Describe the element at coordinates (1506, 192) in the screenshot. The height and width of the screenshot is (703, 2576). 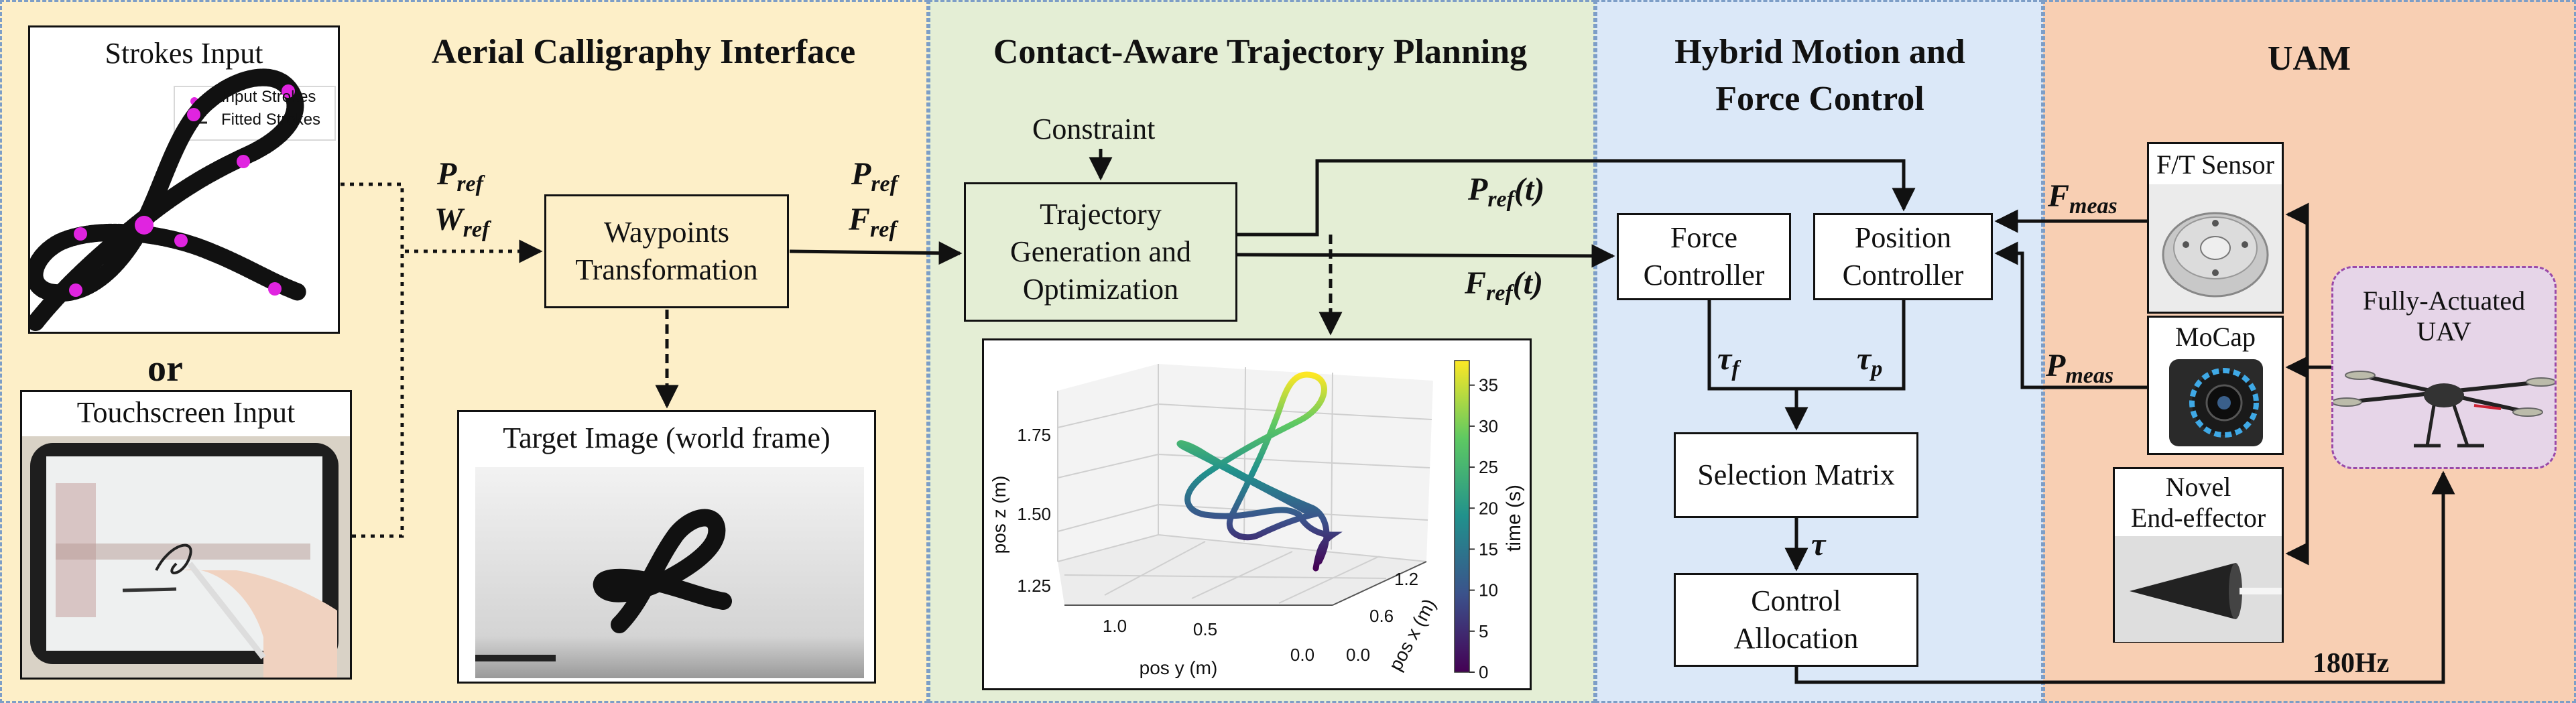
I see `pref-t-label: Pref(t)` at that location.